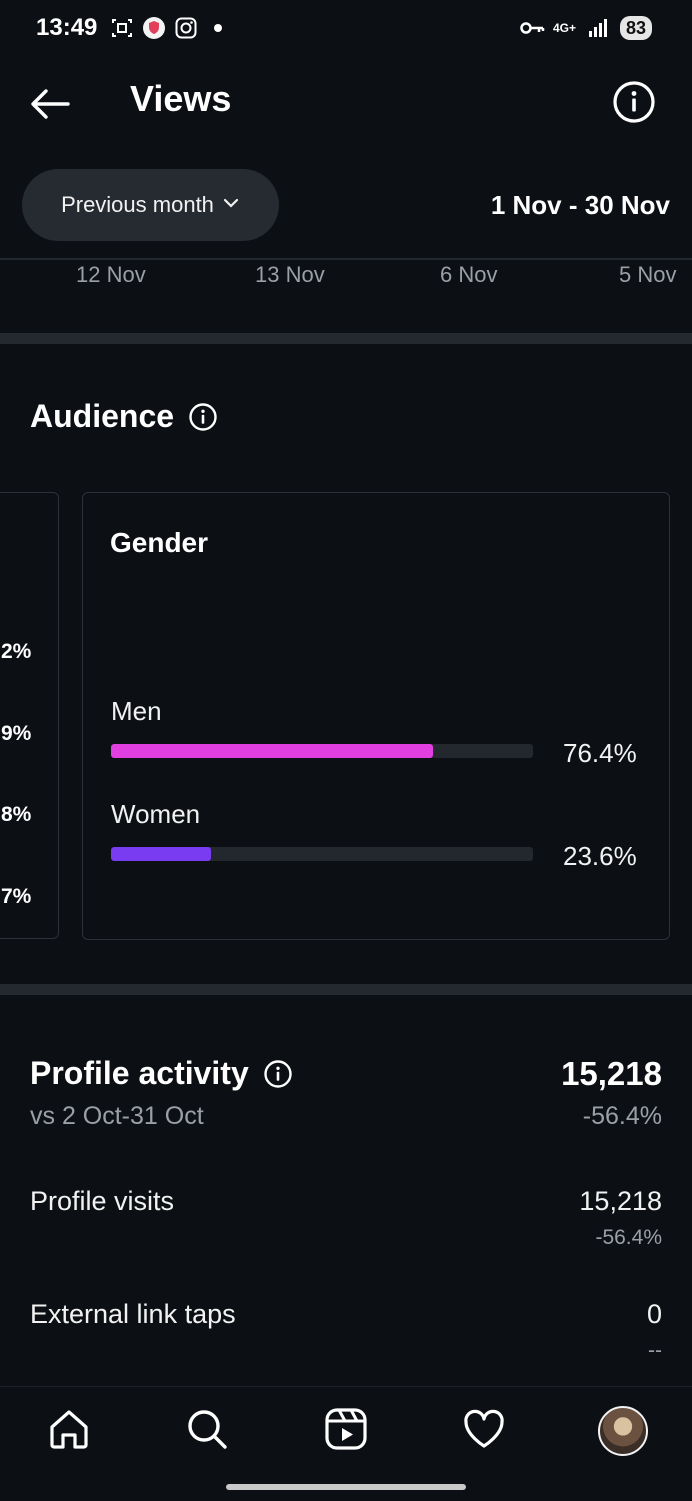  I want to click on profile-activity-total: 15,218, so click(611, 1073).